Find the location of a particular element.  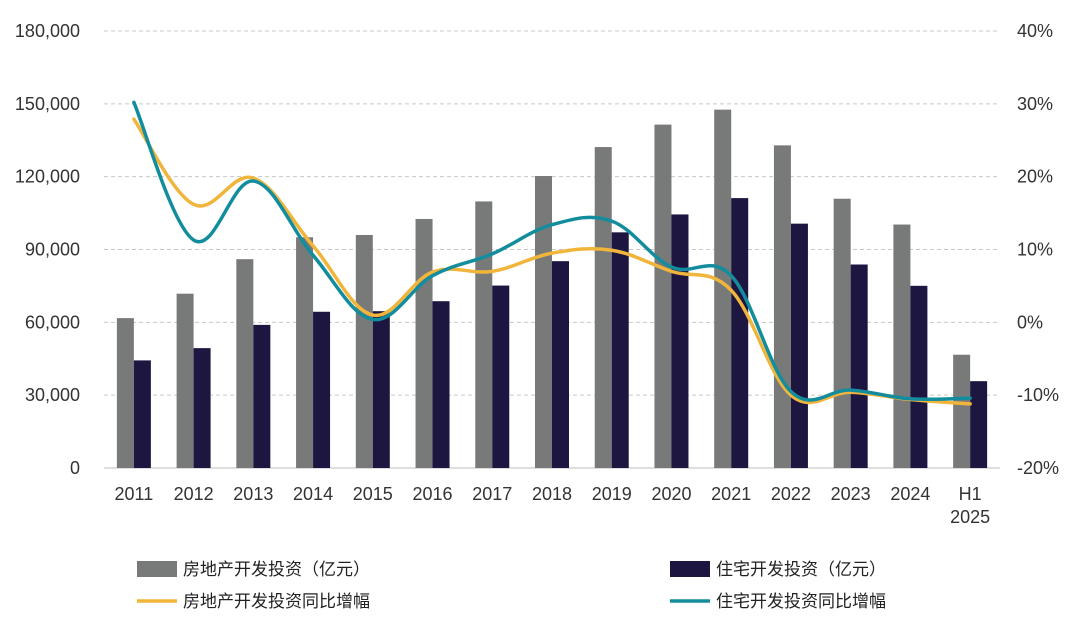

x-tick-label: 2012 is located at coordinates (194, 494).